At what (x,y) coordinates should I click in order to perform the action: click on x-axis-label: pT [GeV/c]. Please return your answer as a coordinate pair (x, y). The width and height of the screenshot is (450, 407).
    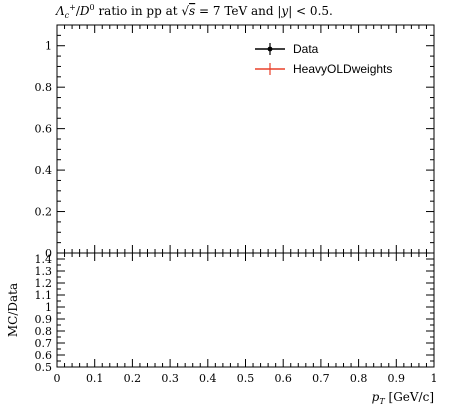
    Looking at the image, I should click on (403, 398).